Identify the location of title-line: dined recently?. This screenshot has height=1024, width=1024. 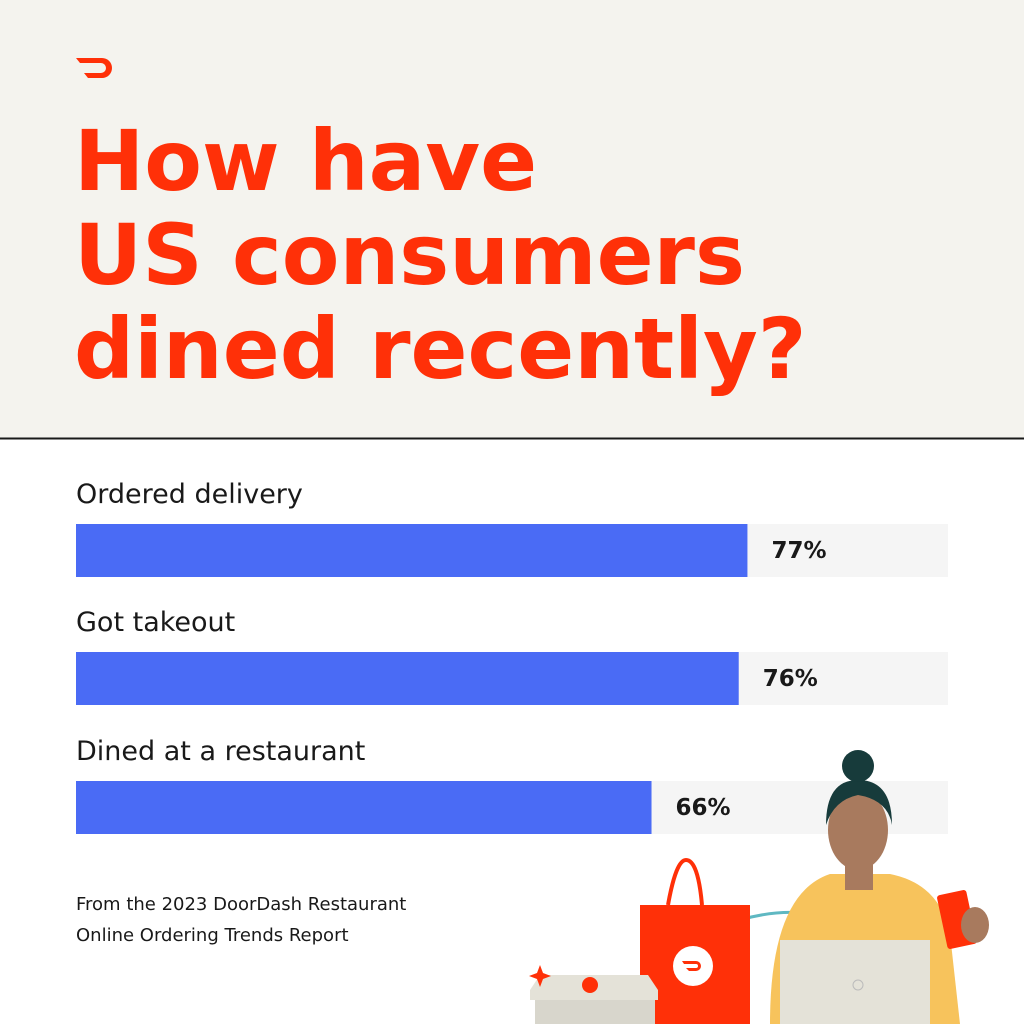
(440, 349).